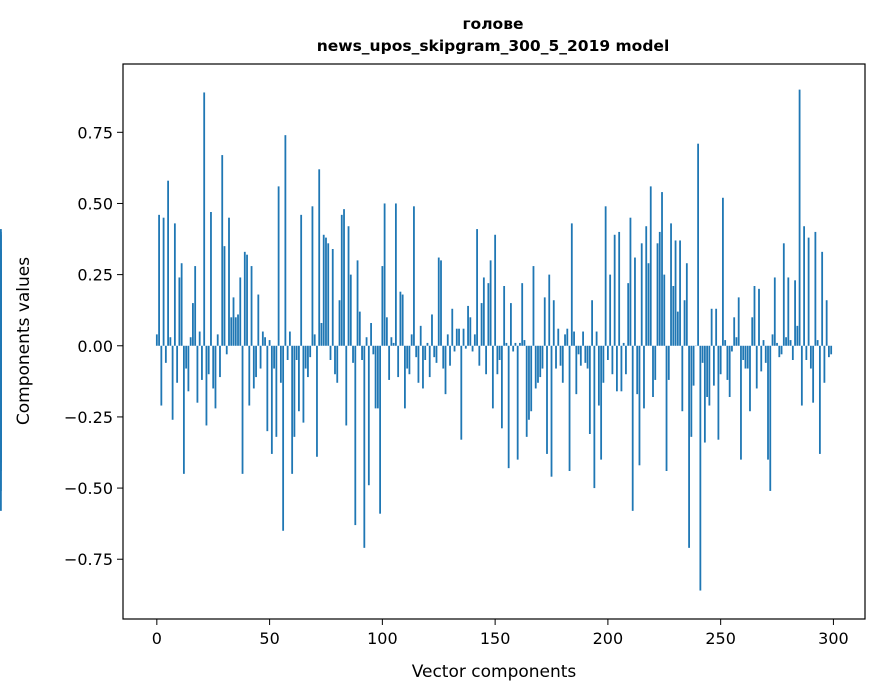 This screenshot has width=880, height=696. I want to click on x-axis-ticks: 0 50 100 150 200 250 300, so click(500, 633).